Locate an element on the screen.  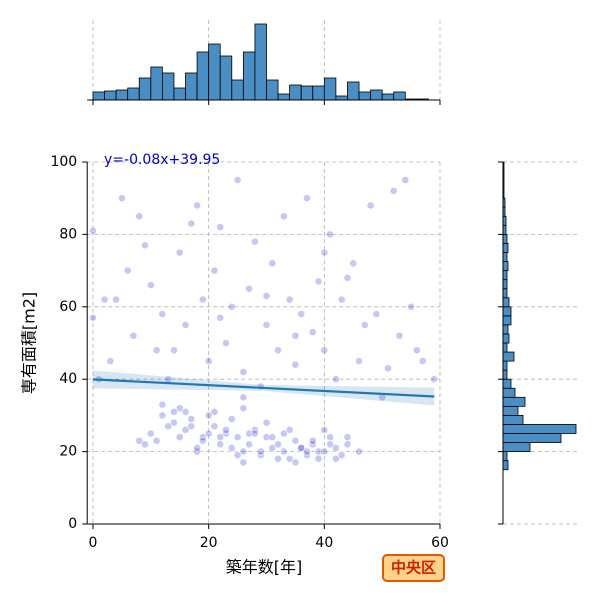
y-tick-label: 80 is located at coordinates (68, 234).